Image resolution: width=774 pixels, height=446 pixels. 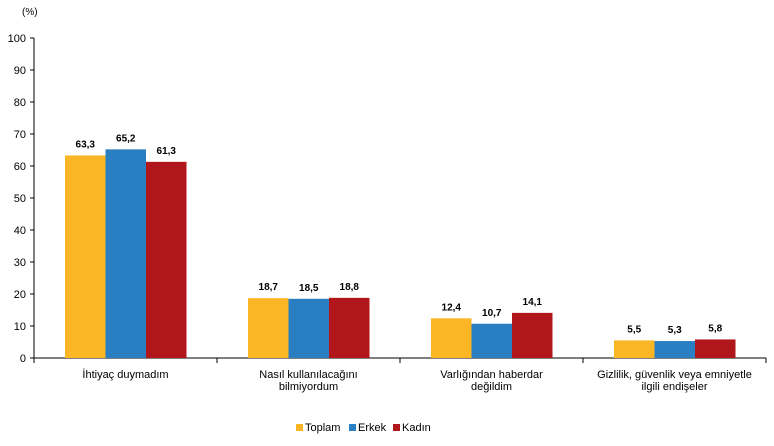 What do you see at coordinates (20, 327) in the screenshot?
I see `y-tick-label: 10` at bounding box center [20, 327].